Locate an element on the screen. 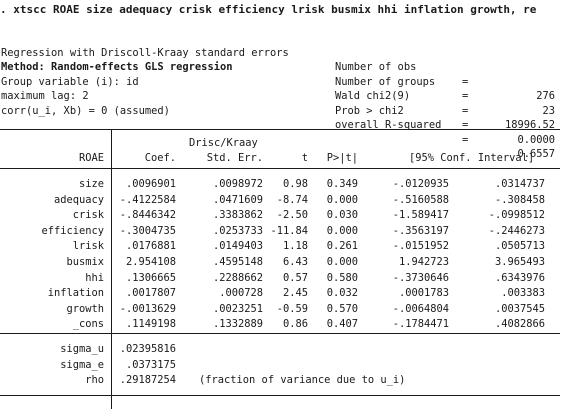 Image resolution: width=577 pixels, height=409 pixels. dependent-variable-label: ROAE is located at coordinates (91, 158).